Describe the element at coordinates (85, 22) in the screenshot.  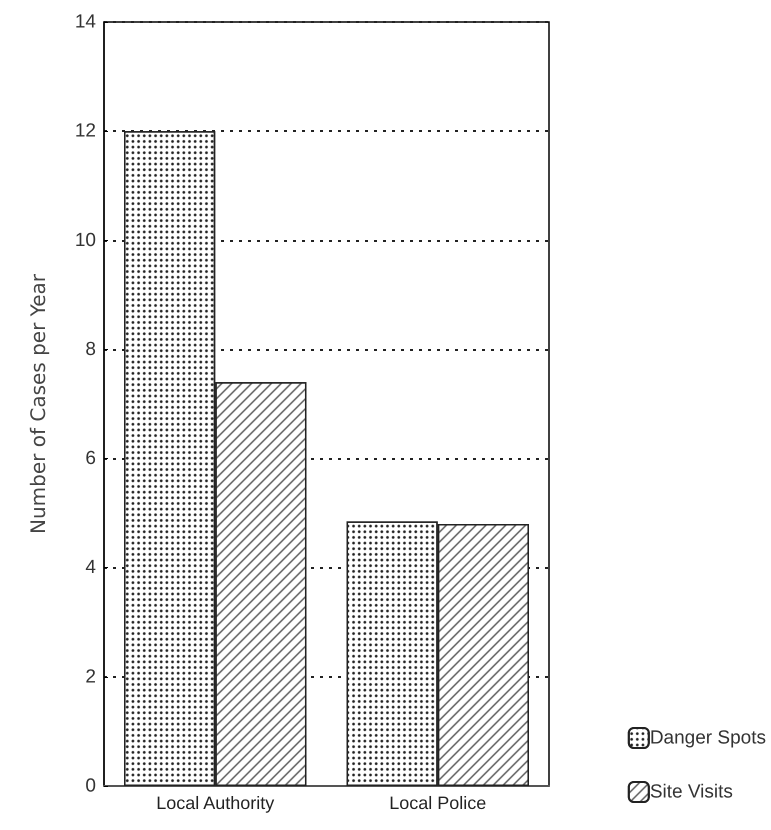
I see `y-tick-label: 14` at that location.